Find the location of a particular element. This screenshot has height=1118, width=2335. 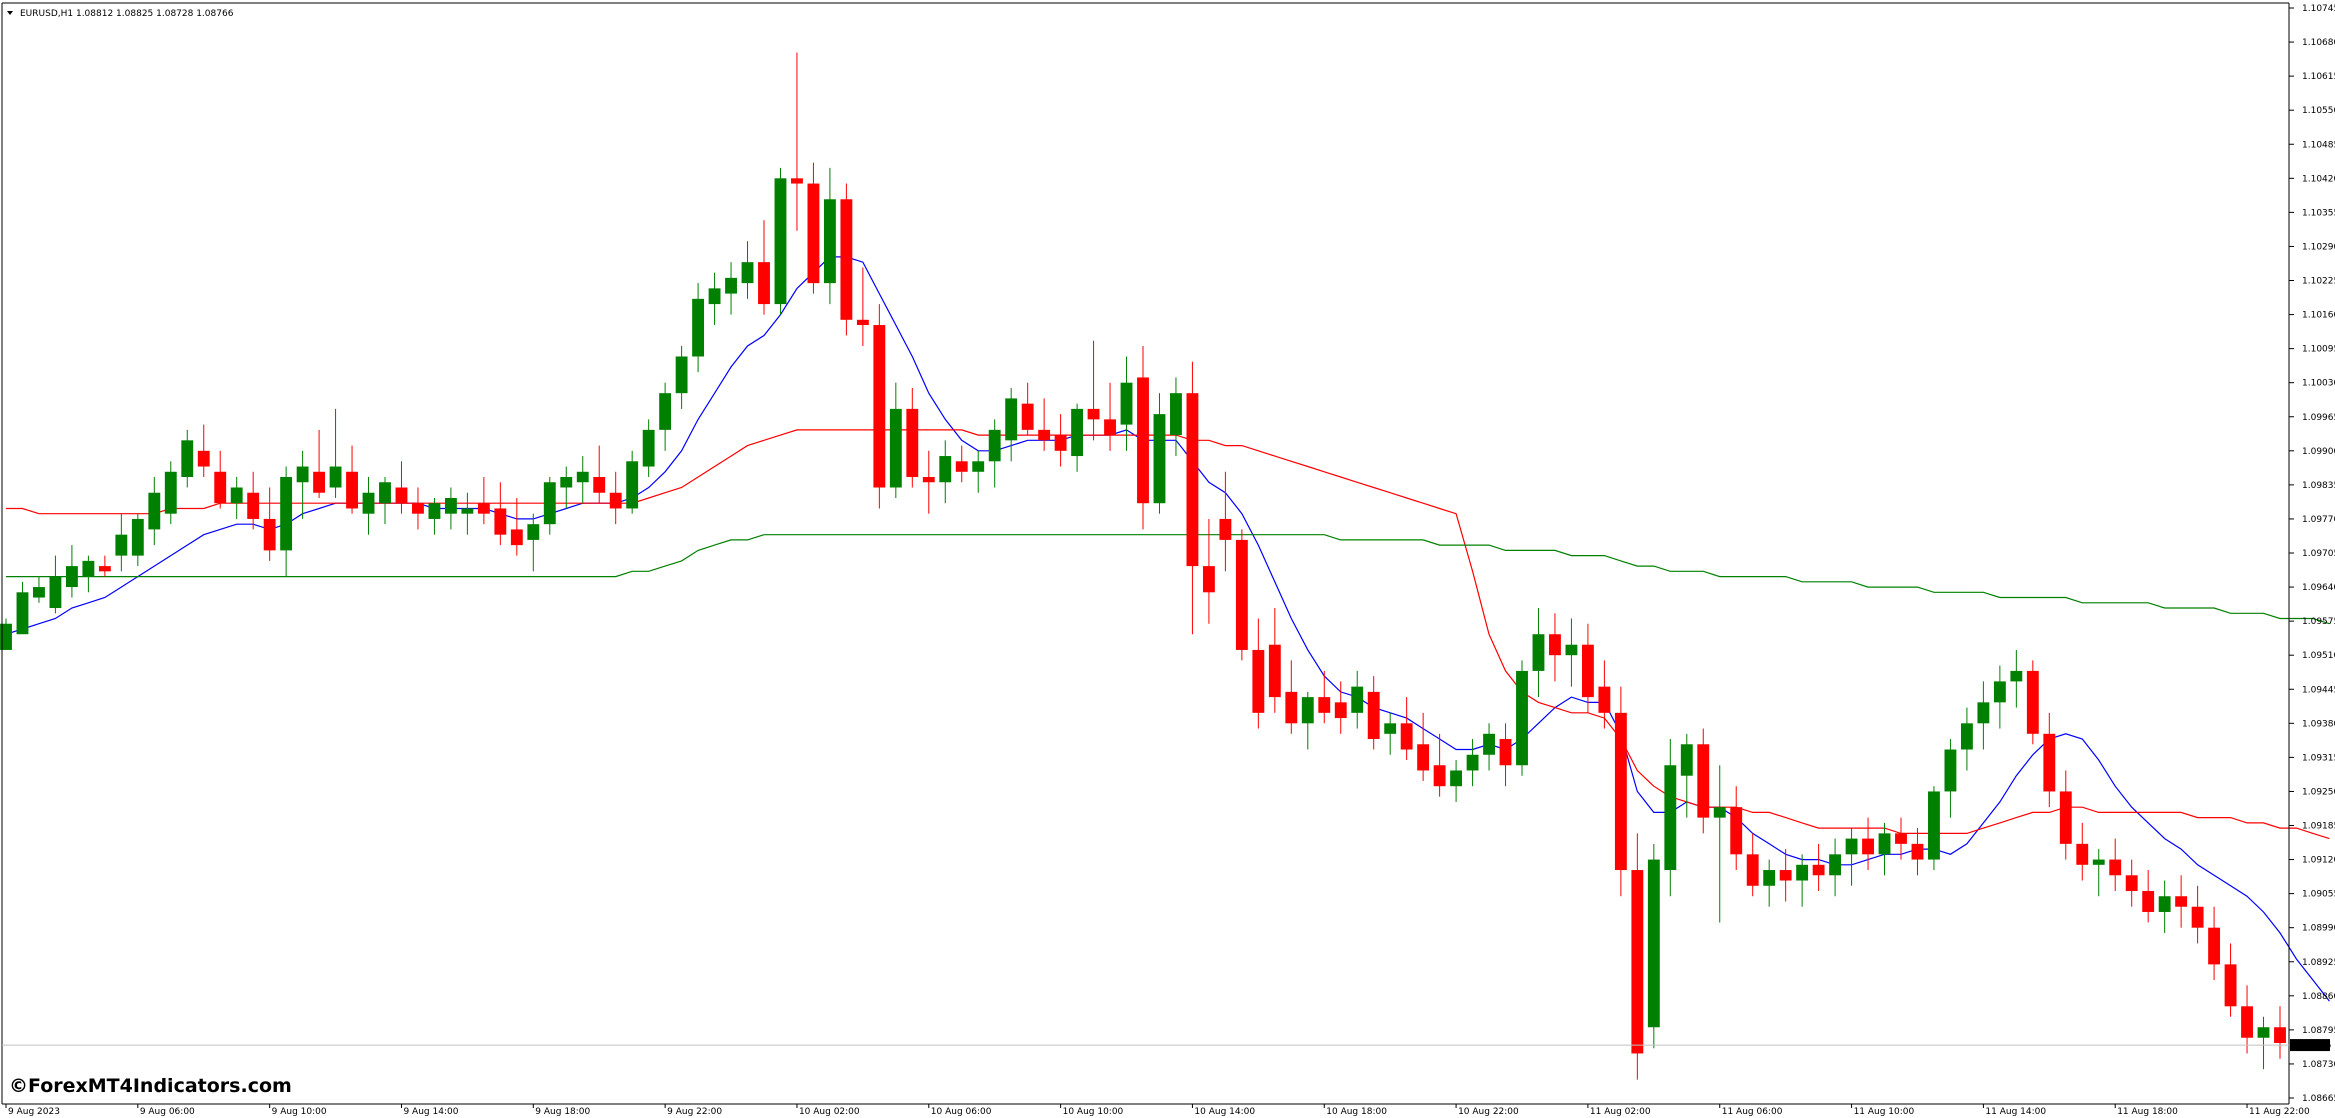

symbol-dropdown-icon is located at coordinates (10, 13).